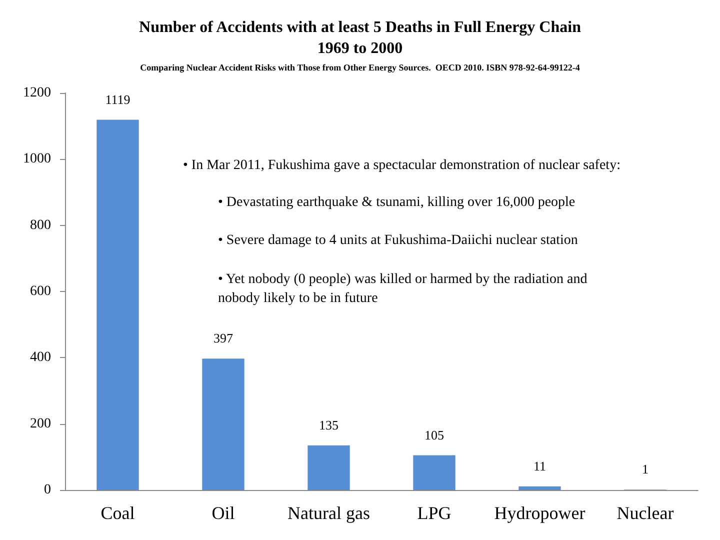 This screenshot has height=540, width=720. I want to click on x-tick-label: Oil, so click(223, 513).